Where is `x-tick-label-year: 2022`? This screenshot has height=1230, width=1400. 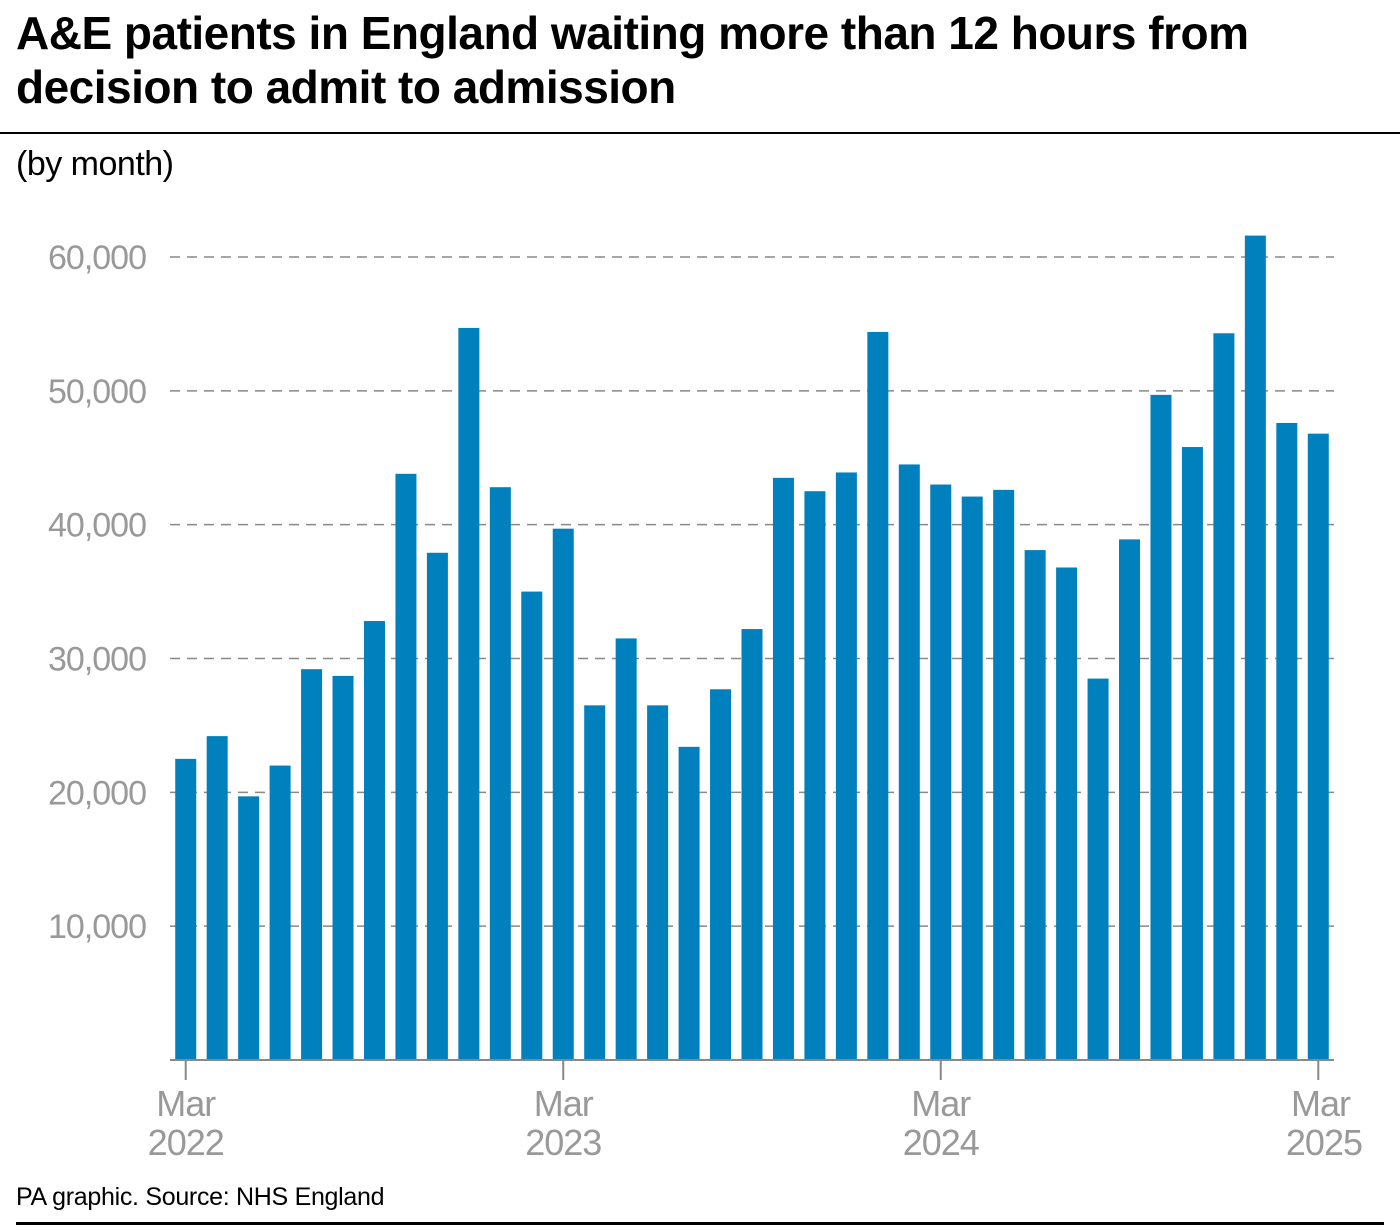 x-tick-label-year: 2022 is located at coordinates (186, 1142).